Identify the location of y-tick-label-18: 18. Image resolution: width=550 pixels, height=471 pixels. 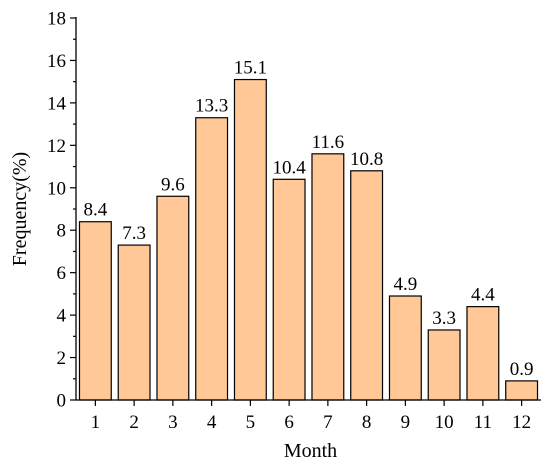
(56, 19).